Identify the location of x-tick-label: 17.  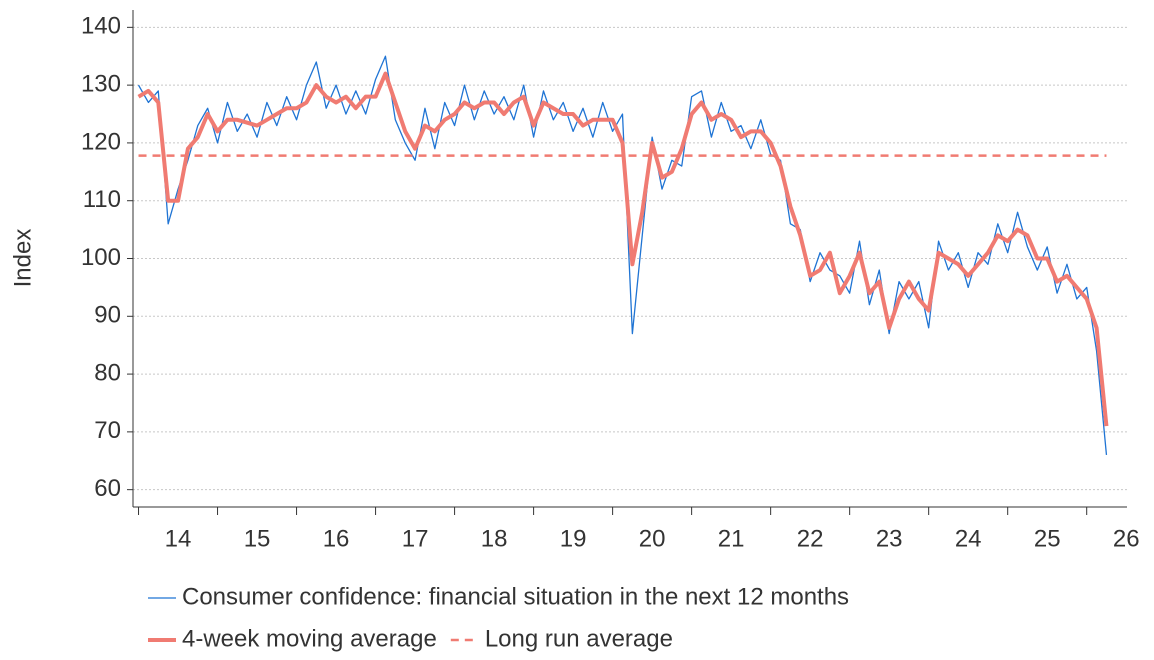
(415, 538).